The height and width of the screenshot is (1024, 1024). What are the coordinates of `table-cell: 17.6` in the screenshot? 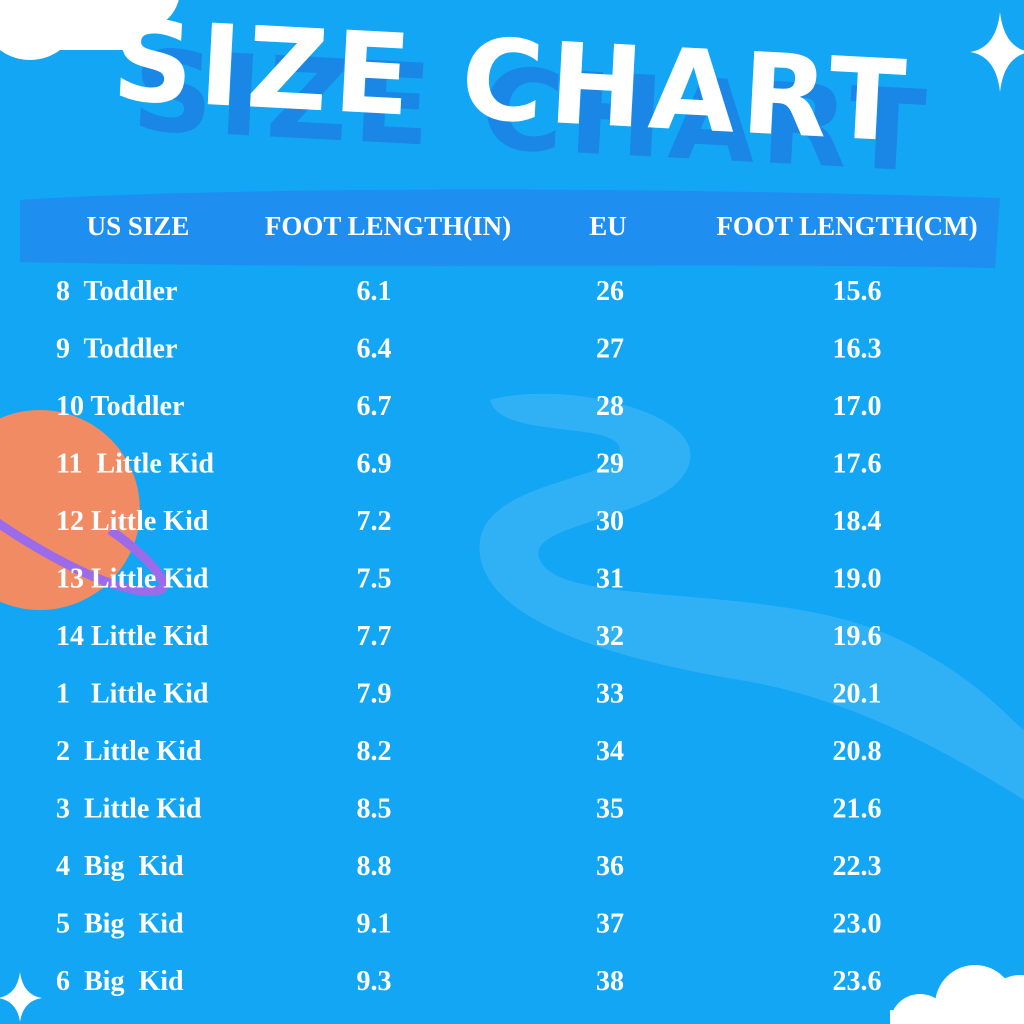 It's located at (857, 464).